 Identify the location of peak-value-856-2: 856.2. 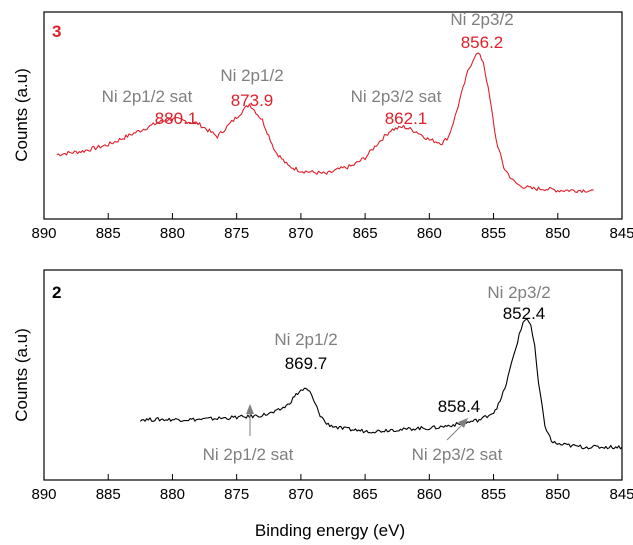
(482, 42).